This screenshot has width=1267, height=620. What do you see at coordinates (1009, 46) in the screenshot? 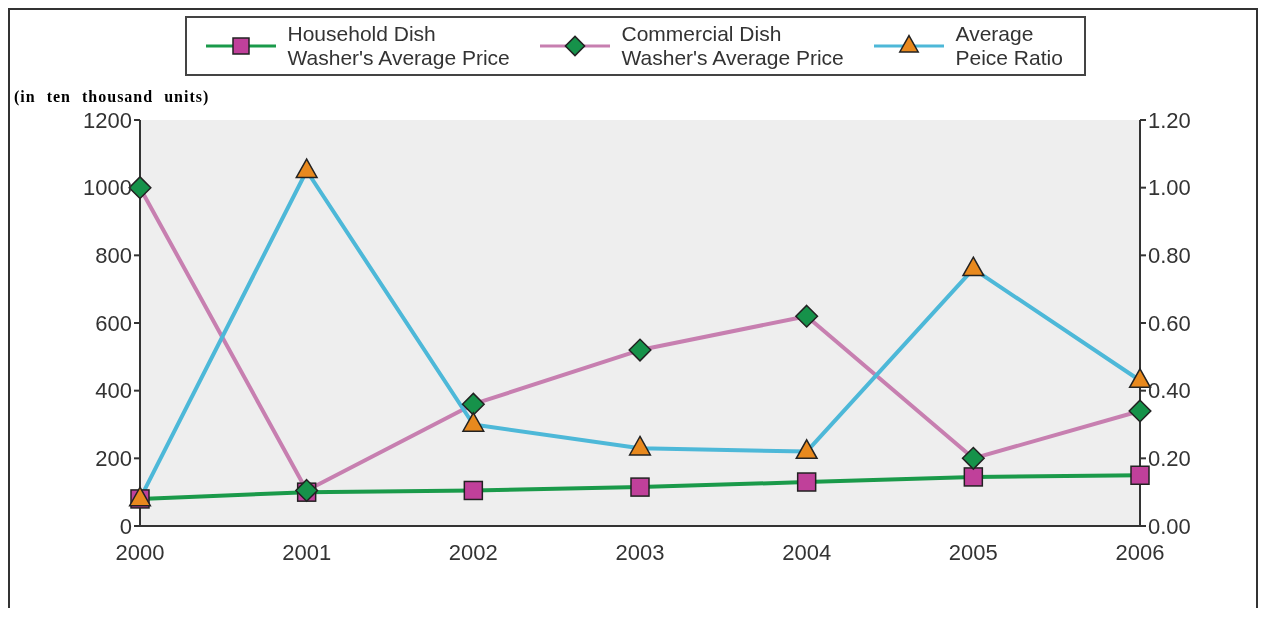
I see `legend-label: Average Peice Ratio` at bounding box center [1009, 46].